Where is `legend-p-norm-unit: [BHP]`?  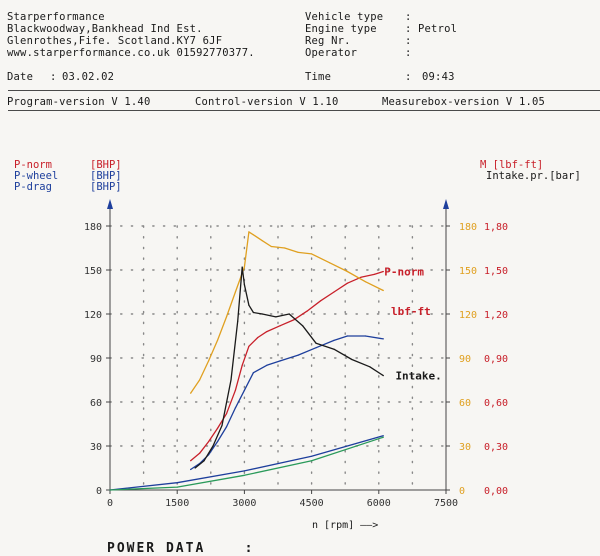
legend-p-norm-unit: [BHP] is located at coordinates (106, 165).